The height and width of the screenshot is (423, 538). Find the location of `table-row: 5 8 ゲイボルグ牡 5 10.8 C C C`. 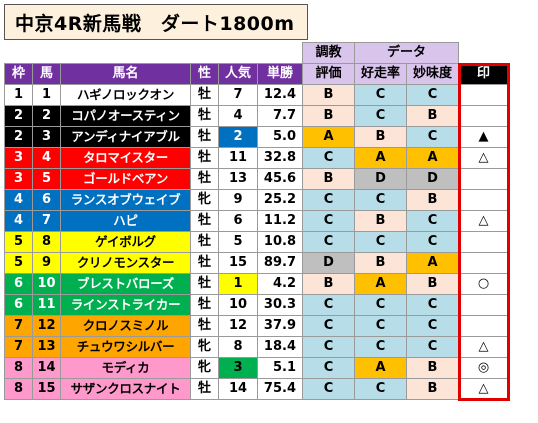

table-row: 5 8 ゲイボルグ牡 5 10.8 C C C is located at coordinates (256, 242).